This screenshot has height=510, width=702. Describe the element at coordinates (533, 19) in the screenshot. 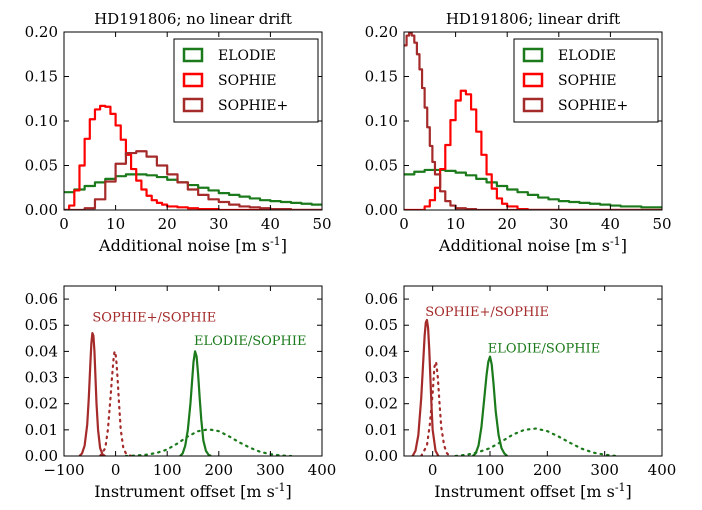

I see `chart-title: HD191806; linear drift` at that location.